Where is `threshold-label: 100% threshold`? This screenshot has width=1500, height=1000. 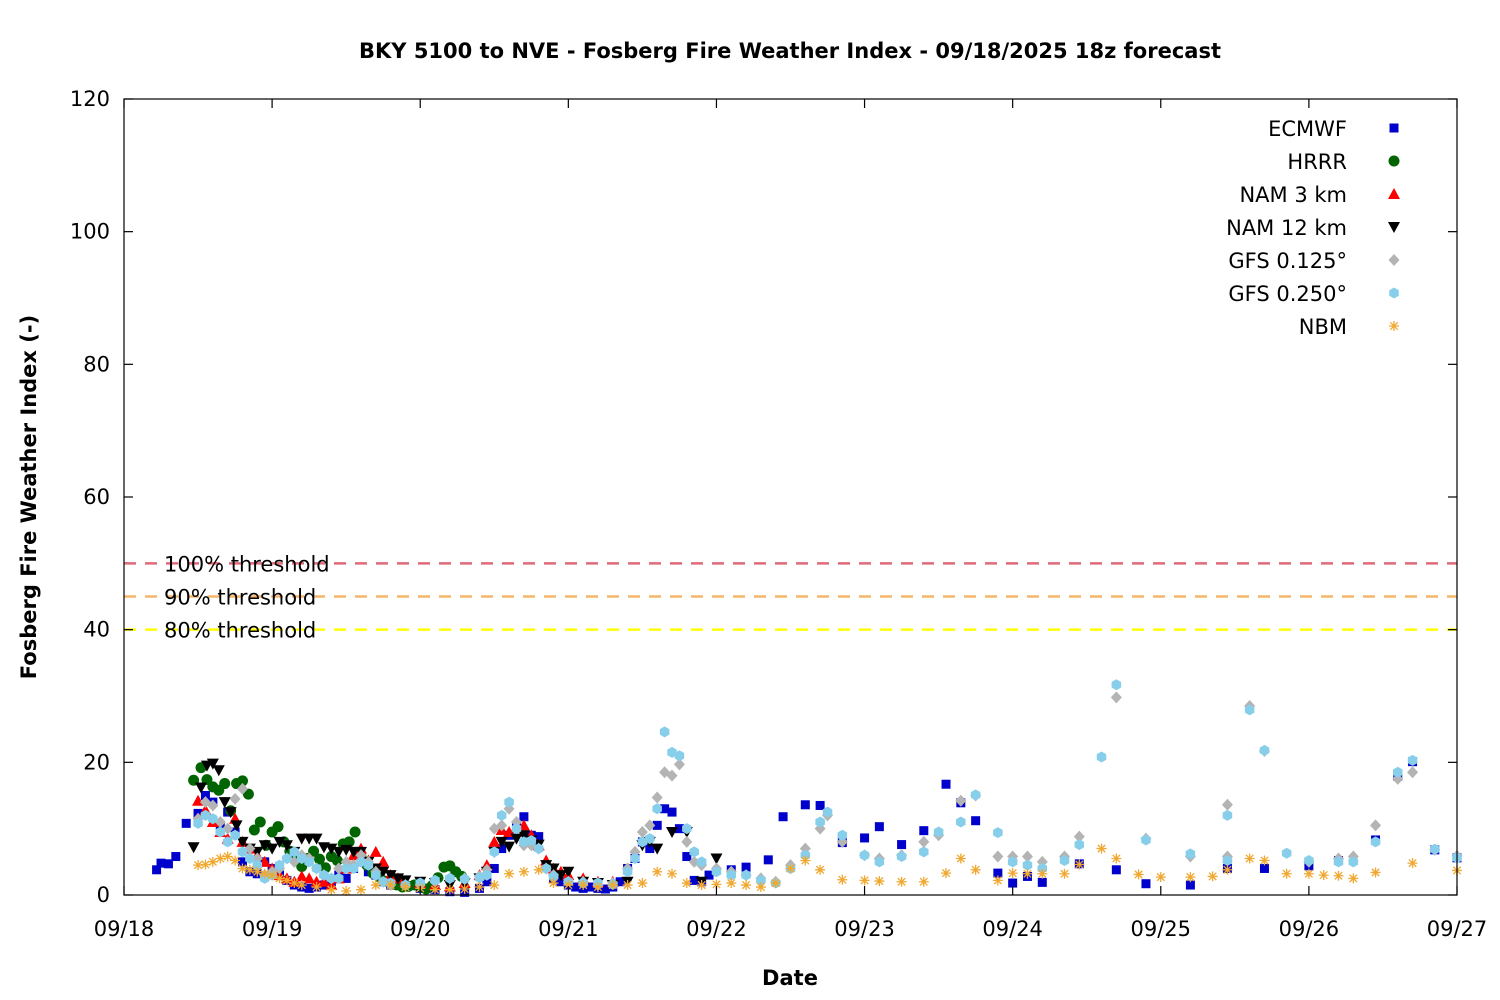
threshold-label: 100% threshold is located at coordinates (247, 564).